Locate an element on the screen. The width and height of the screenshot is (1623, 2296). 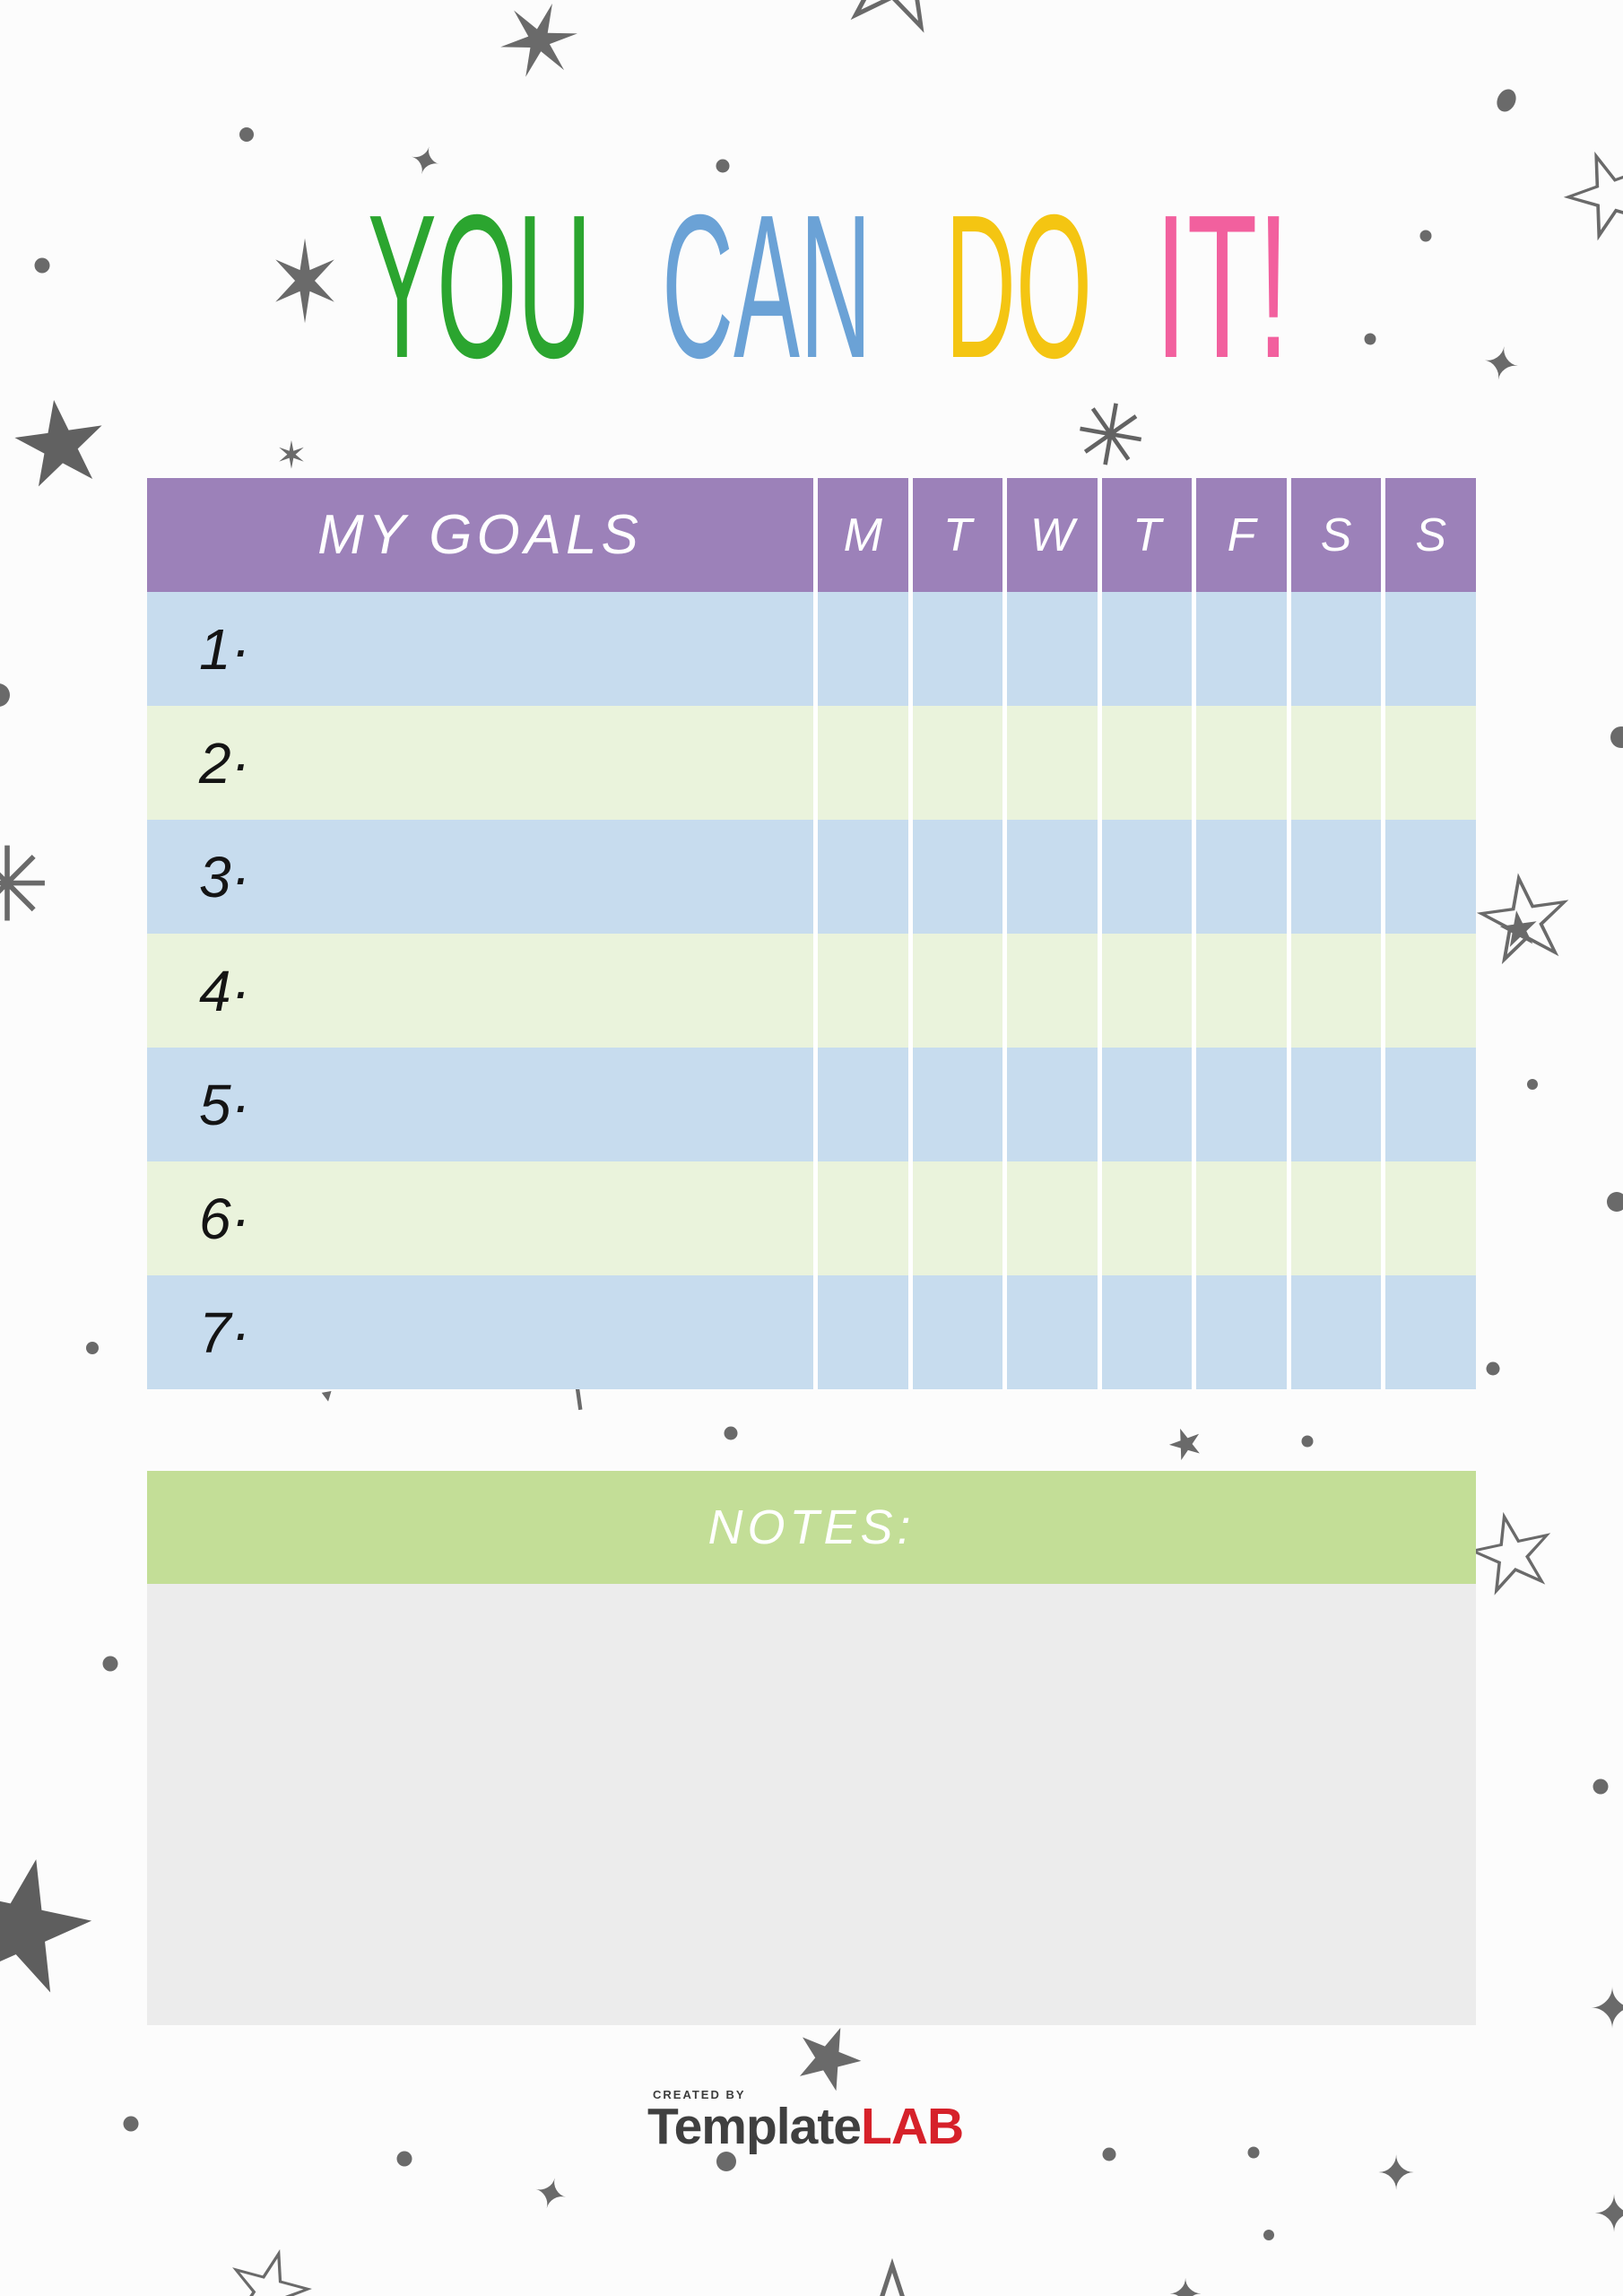
my-goals-header-label: MY GOALS is located at coordinates (480, 535).